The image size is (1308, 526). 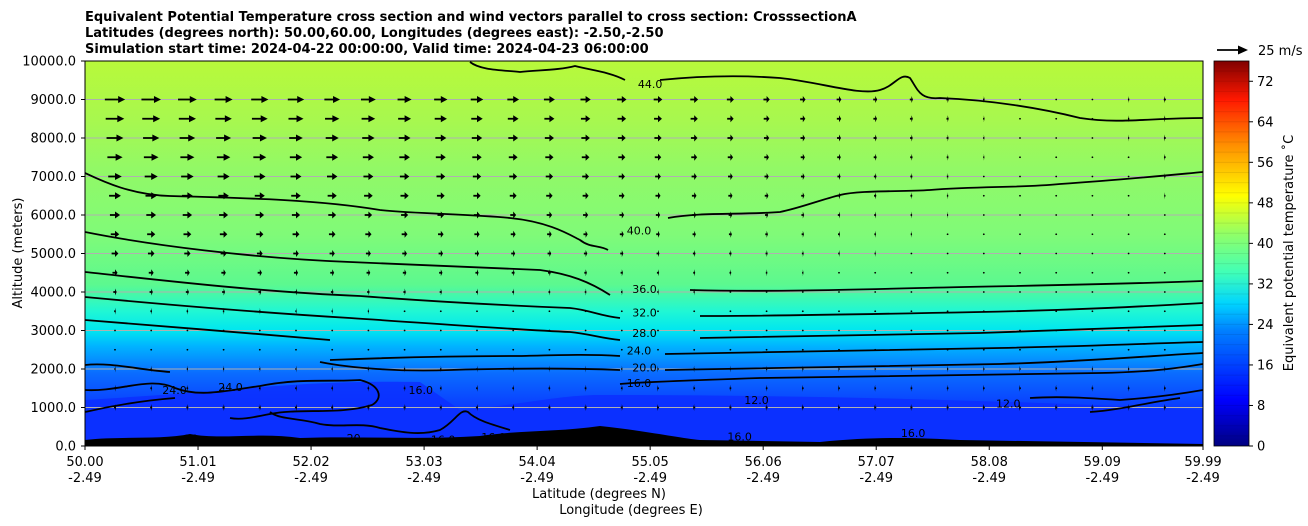 What do you see at coordinates (639, 383) in the screenshot?
I see `contour-label: 16.0` at bounding box center [639, 383].